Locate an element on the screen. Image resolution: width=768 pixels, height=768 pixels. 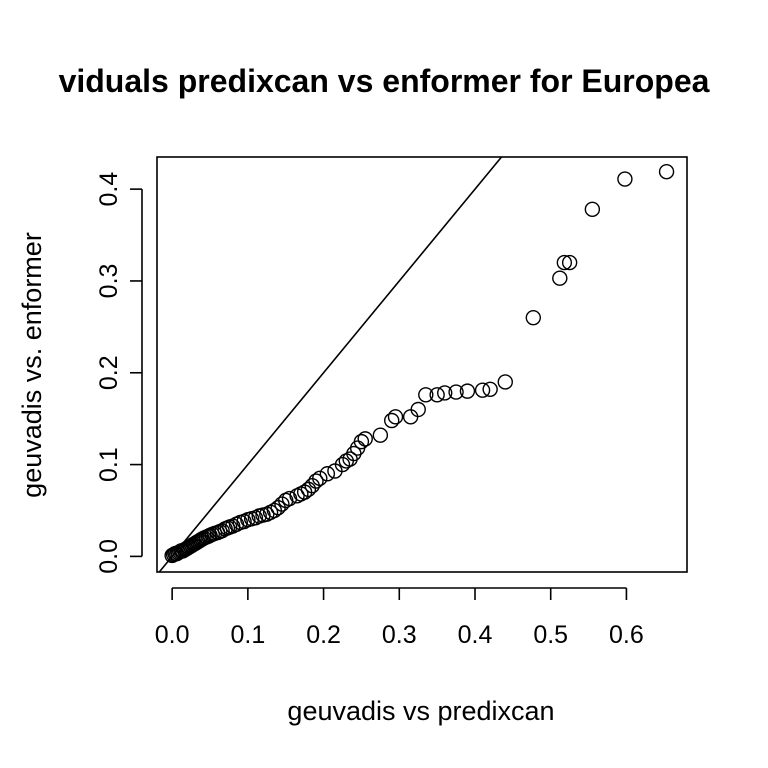
y-tick-label: 0.1 is located at coordinates (109, 464).